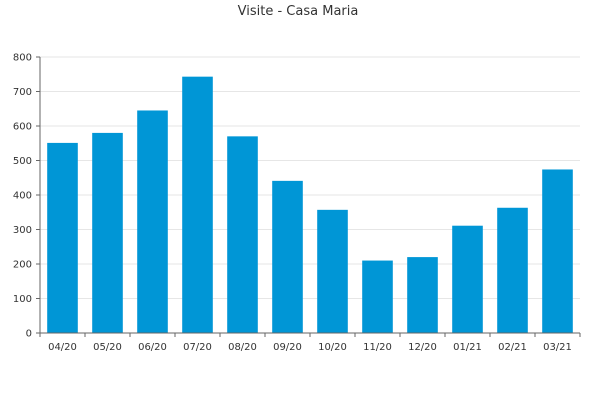  Describe the element at coordinates (332, 347) in the screenshot. I see `x-tick-label: 10/20` at that location.